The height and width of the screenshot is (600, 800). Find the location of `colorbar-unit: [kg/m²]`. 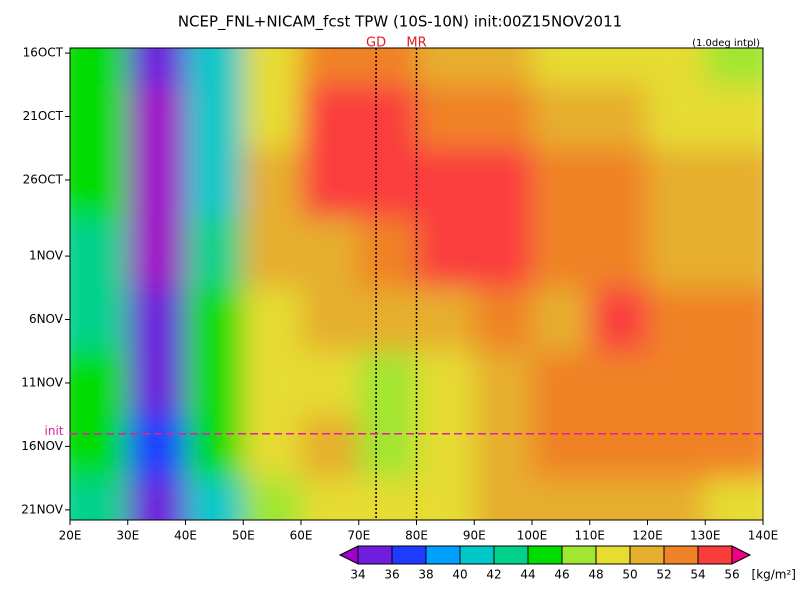

colorbar-unit: [kg/m²] is located at coordinates (774, 575).